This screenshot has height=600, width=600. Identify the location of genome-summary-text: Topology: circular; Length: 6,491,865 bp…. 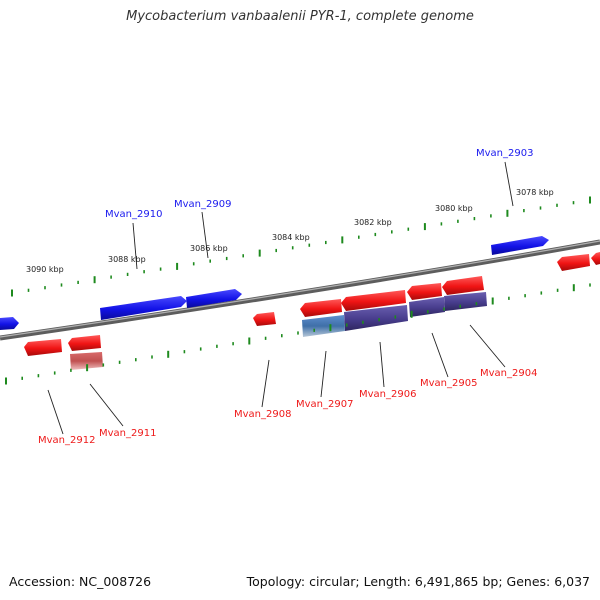
(418, 581).